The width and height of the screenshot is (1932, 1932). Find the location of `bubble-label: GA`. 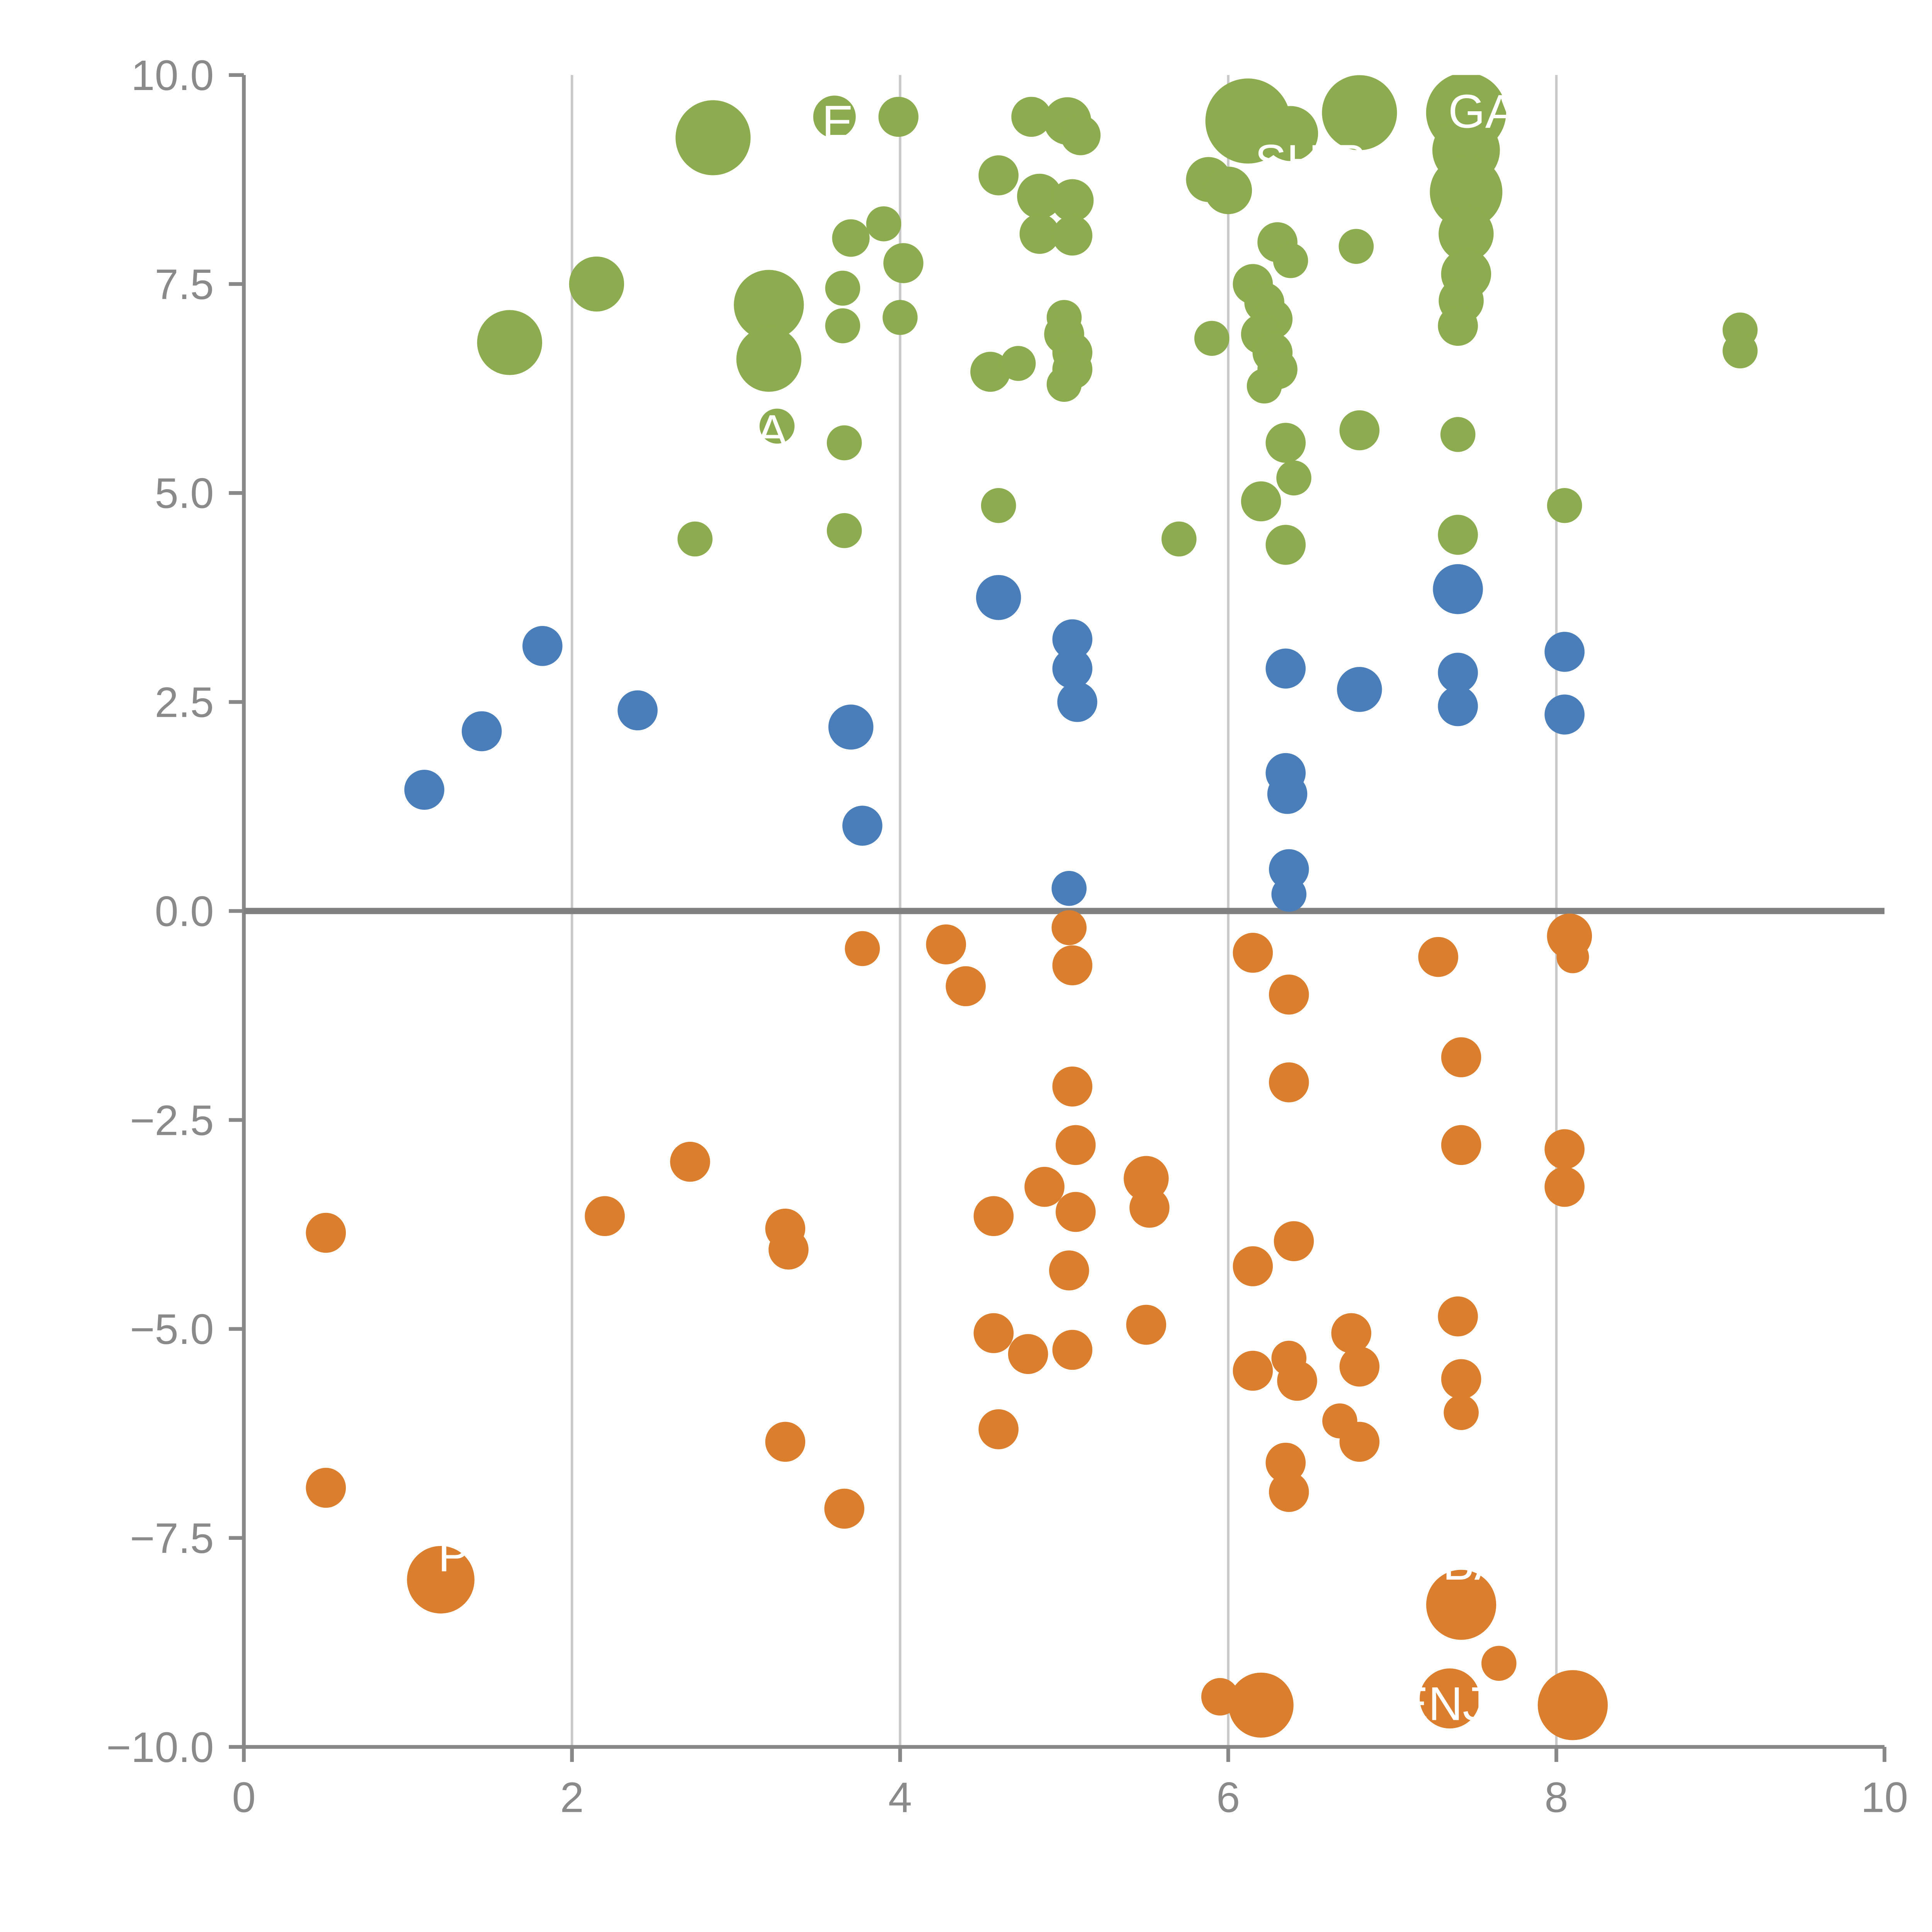

bubble-label: GA is located at coordinates (1483, 112).